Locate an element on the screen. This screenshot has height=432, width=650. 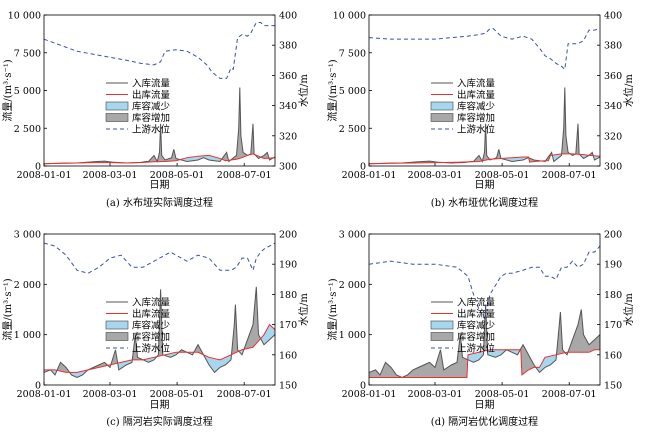
y-right-tick-label: 200 is located at coordinates (288, 235).